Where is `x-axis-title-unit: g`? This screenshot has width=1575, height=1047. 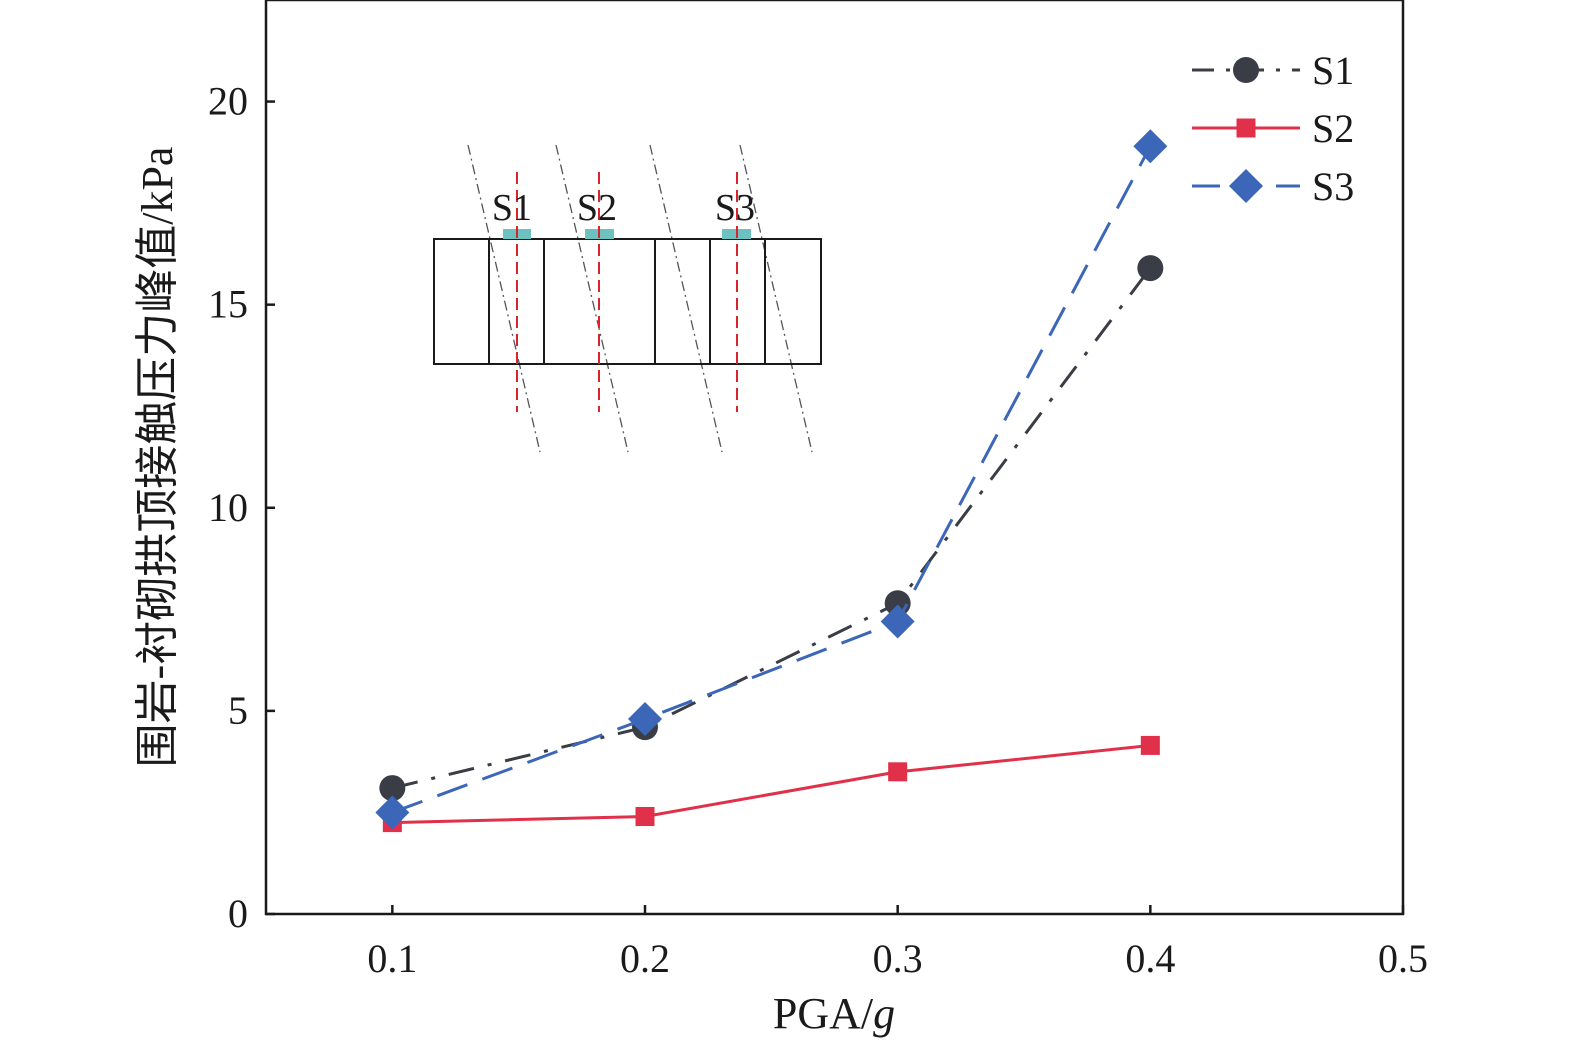
x-axis-title-unit: g is located at coordinates (884, 1013).